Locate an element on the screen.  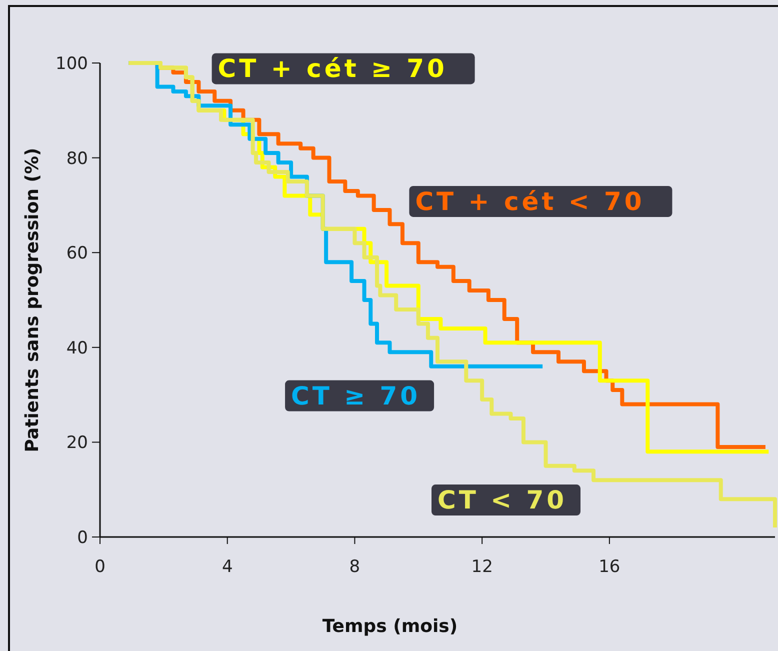
series-label: CT ≥ 70 is located at coordinates (356, 395).